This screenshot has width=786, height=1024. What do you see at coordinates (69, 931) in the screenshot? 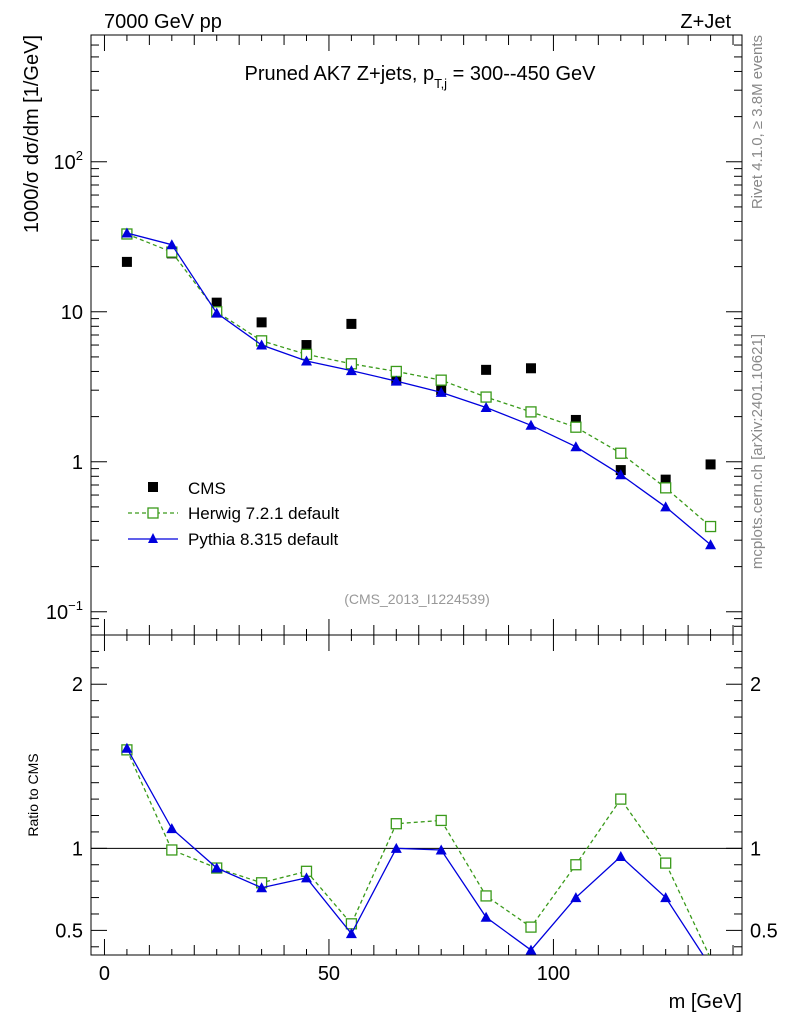
I see `ratio-y-tick-label-left: 0.5` at bounding box center [69, 931].